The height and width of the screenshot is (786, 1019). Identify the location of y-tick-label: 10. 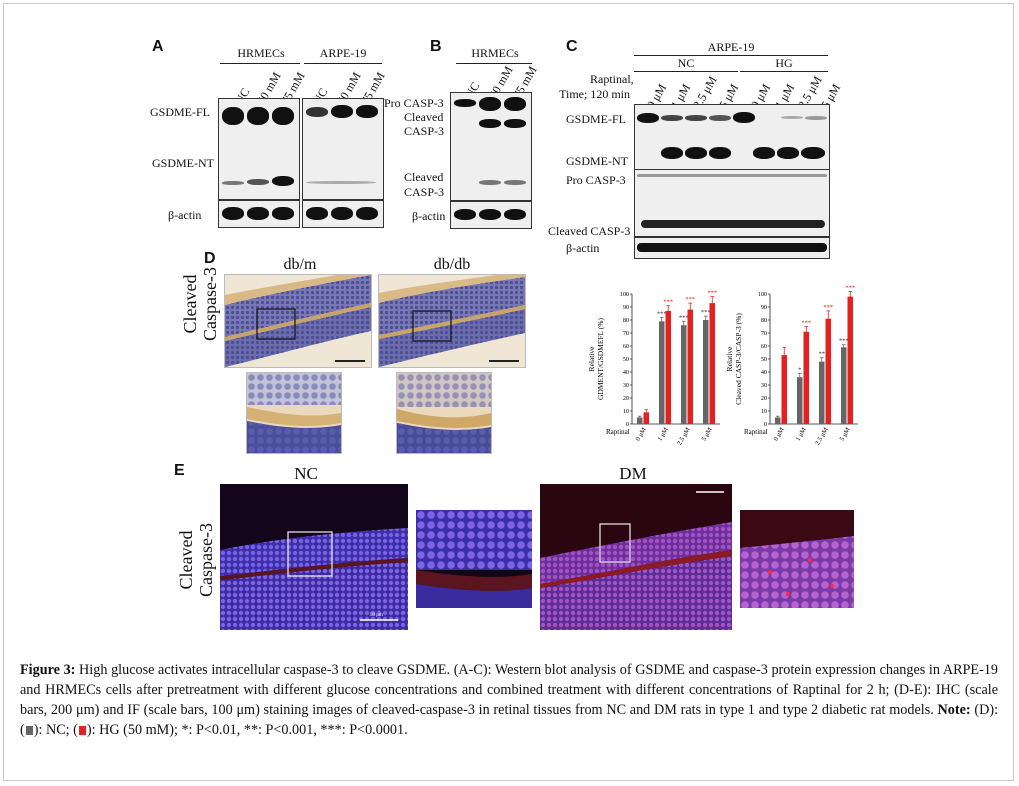
(764, 411).